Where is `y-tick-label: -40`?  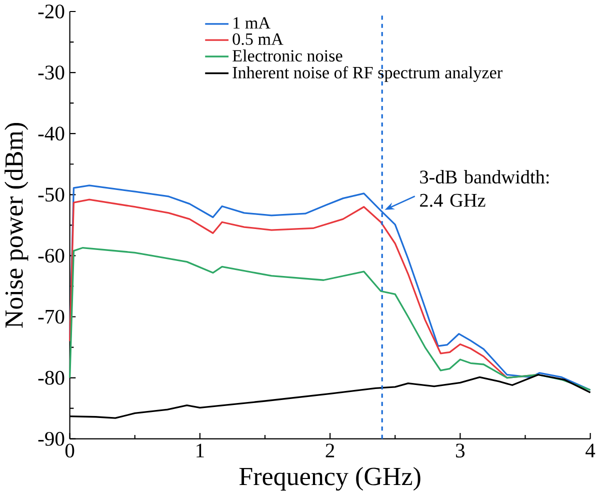
y-tick-label: -40 is located at coordinates (51, 133).